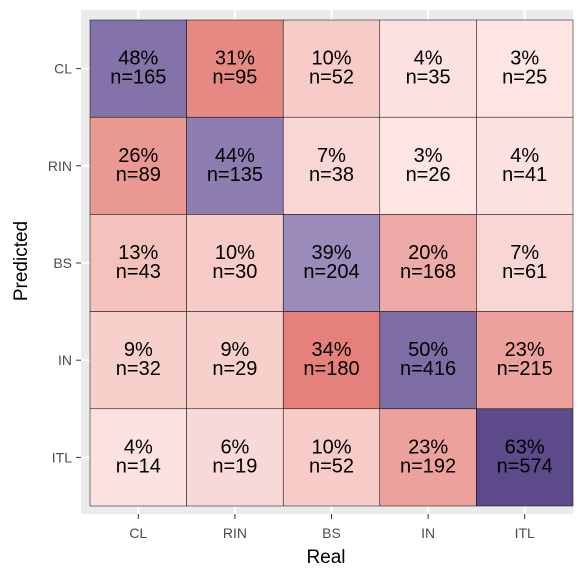 The height and width of the screenshot is (581, 581). Describe the element at coordinates (60, 166) in the screenshot. I see `y-tick-label: RIN` at that location.